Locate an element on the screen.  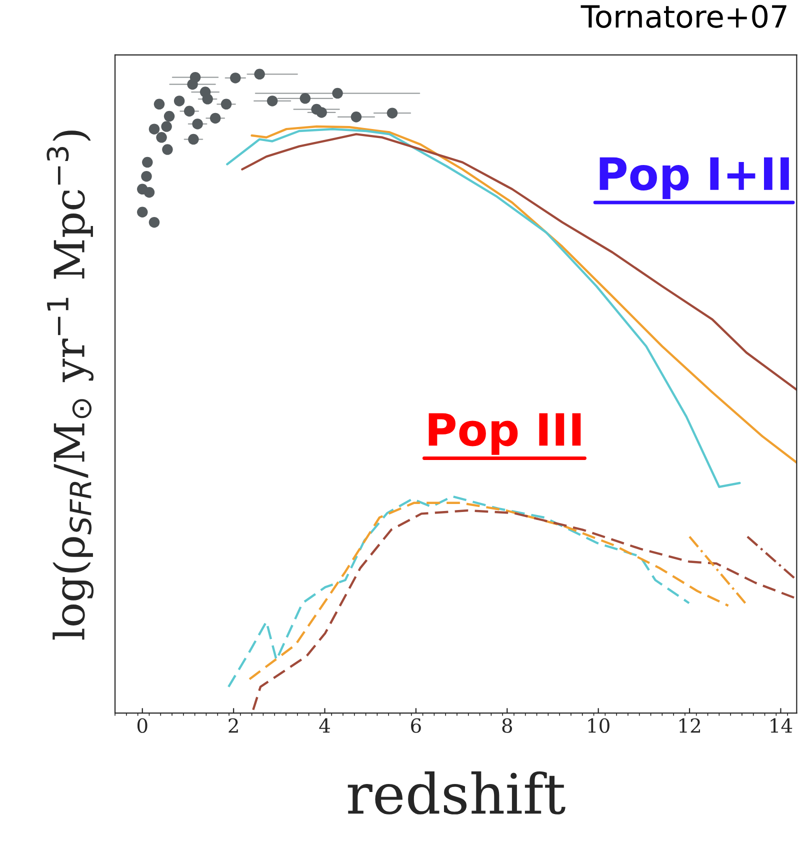
x-tick-label: 12 is located at coordinates (690, 725).